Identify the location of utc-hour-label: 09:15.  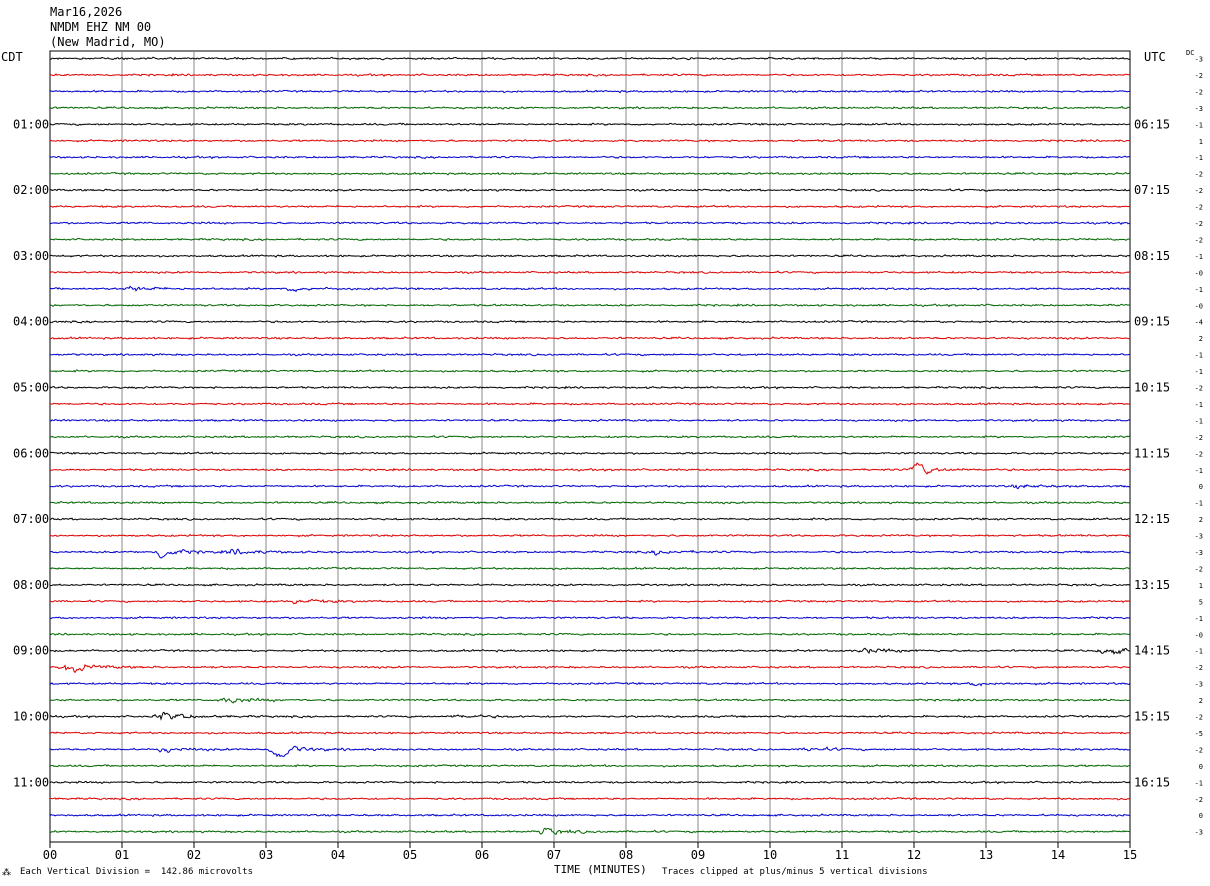
(1152, 322).